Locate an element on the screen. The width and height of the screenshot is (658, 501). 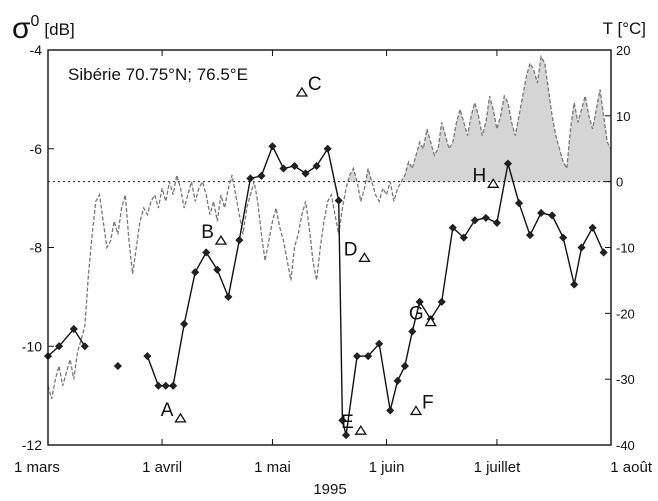
right-axis-title: T [°C] is located at coordinates (624, 28).